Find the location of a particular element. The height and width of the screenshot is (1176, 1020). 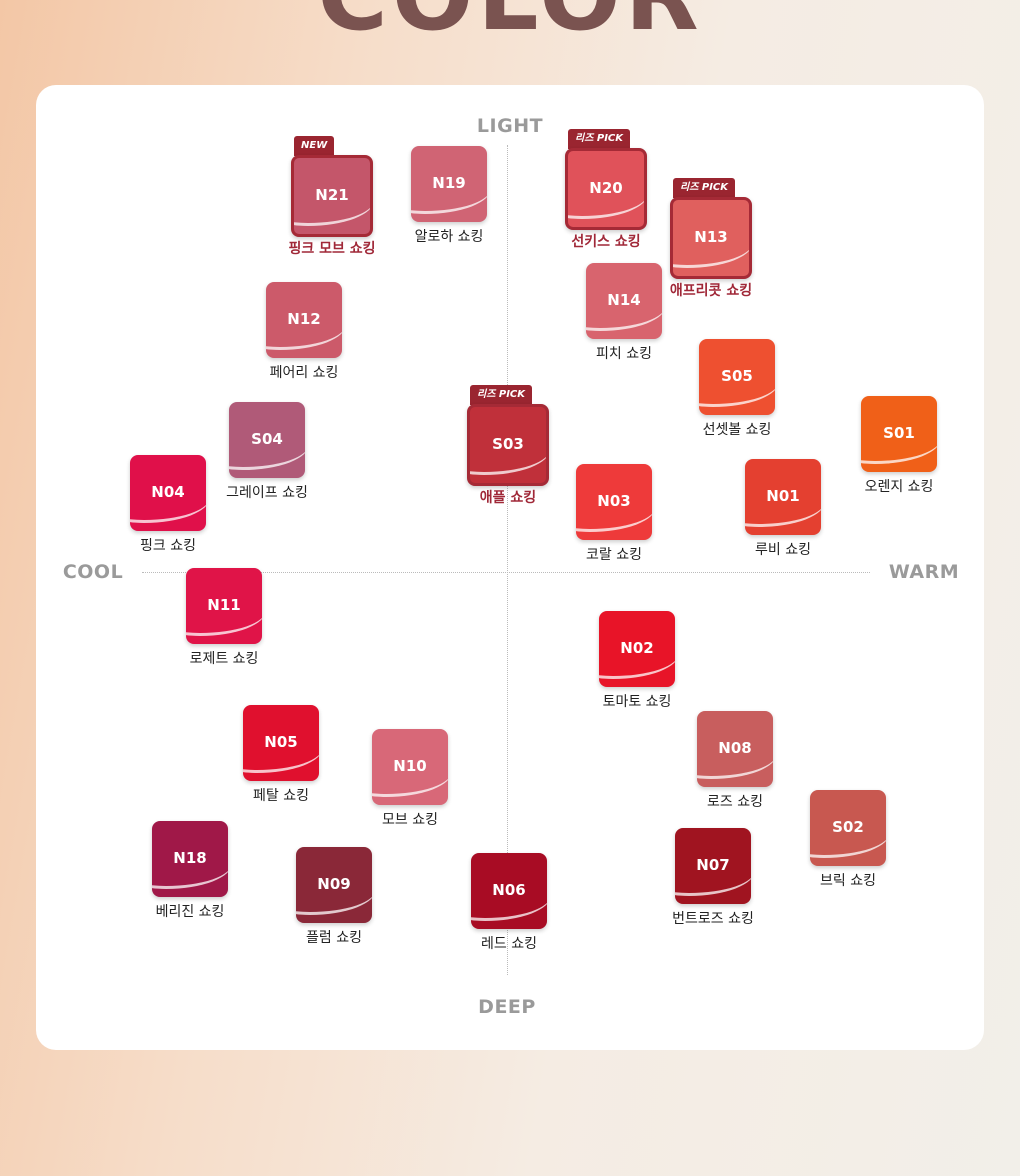

swatch-code: N05 is located at coordinates (281, 742).